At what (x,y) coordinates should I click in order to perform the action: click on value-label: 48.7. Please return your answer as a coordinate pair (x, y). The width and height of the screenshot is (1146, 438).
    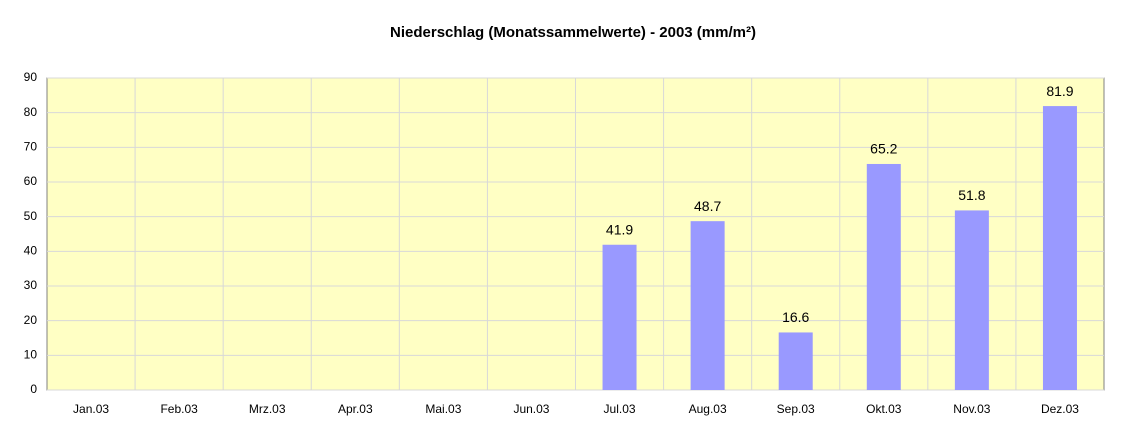
    Looking at the image, I should click on (707, 206).